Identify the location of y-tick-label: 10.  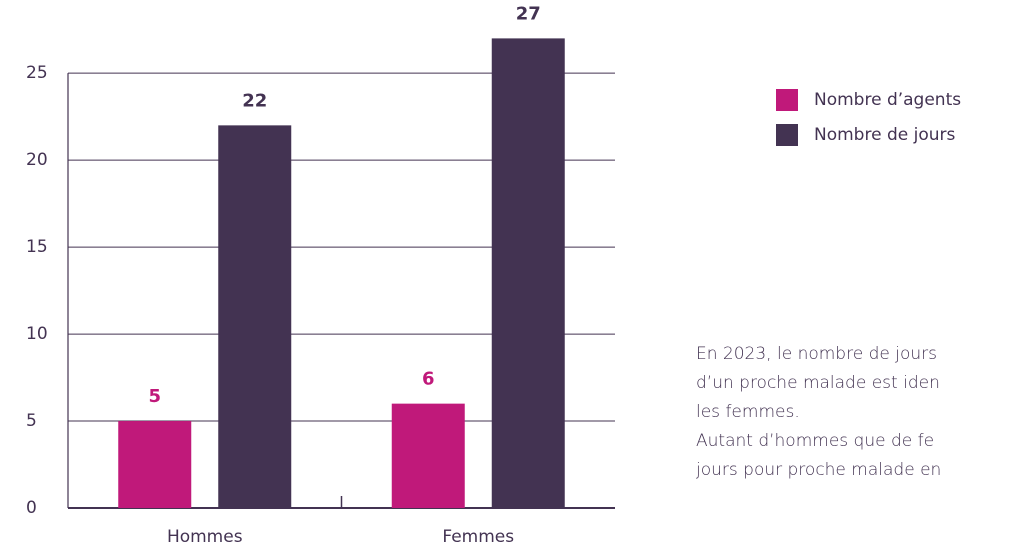
(37, 334).